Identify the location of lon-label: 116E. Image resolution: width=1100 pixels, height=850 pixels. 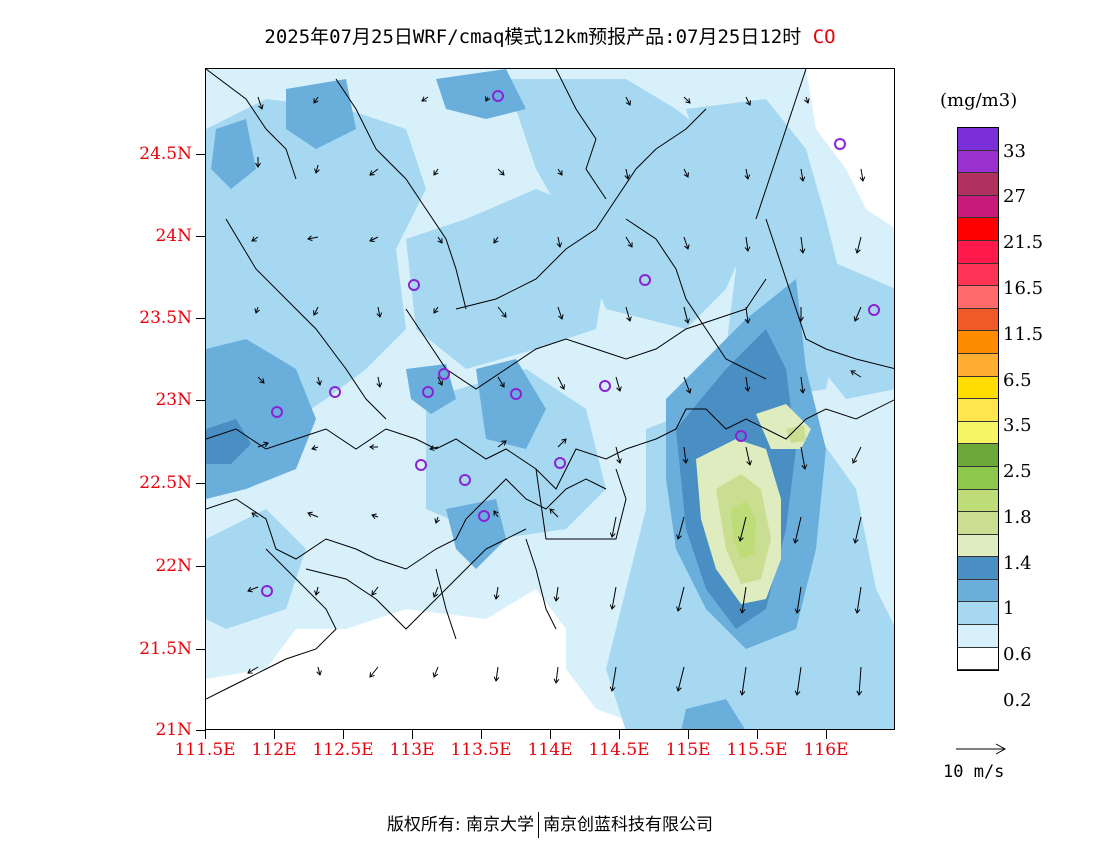
(826, 750).